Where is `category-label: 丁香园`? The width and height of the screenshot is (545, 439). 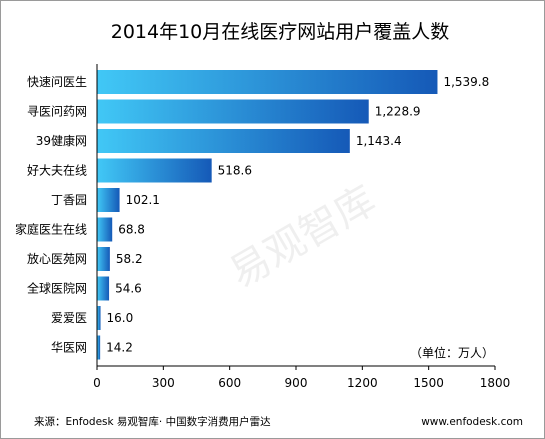 category-label: 丁香园 is located at coordinates (69, 200).